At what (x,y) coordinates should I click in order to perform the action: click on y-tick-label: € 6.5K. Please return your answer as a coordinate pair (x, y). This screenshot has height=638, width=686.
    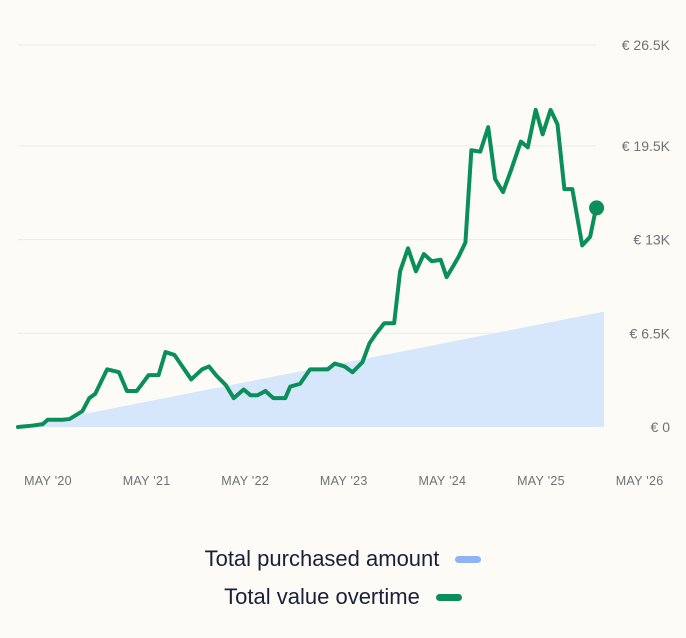
    Looking at the image, I should click on (650, 333).